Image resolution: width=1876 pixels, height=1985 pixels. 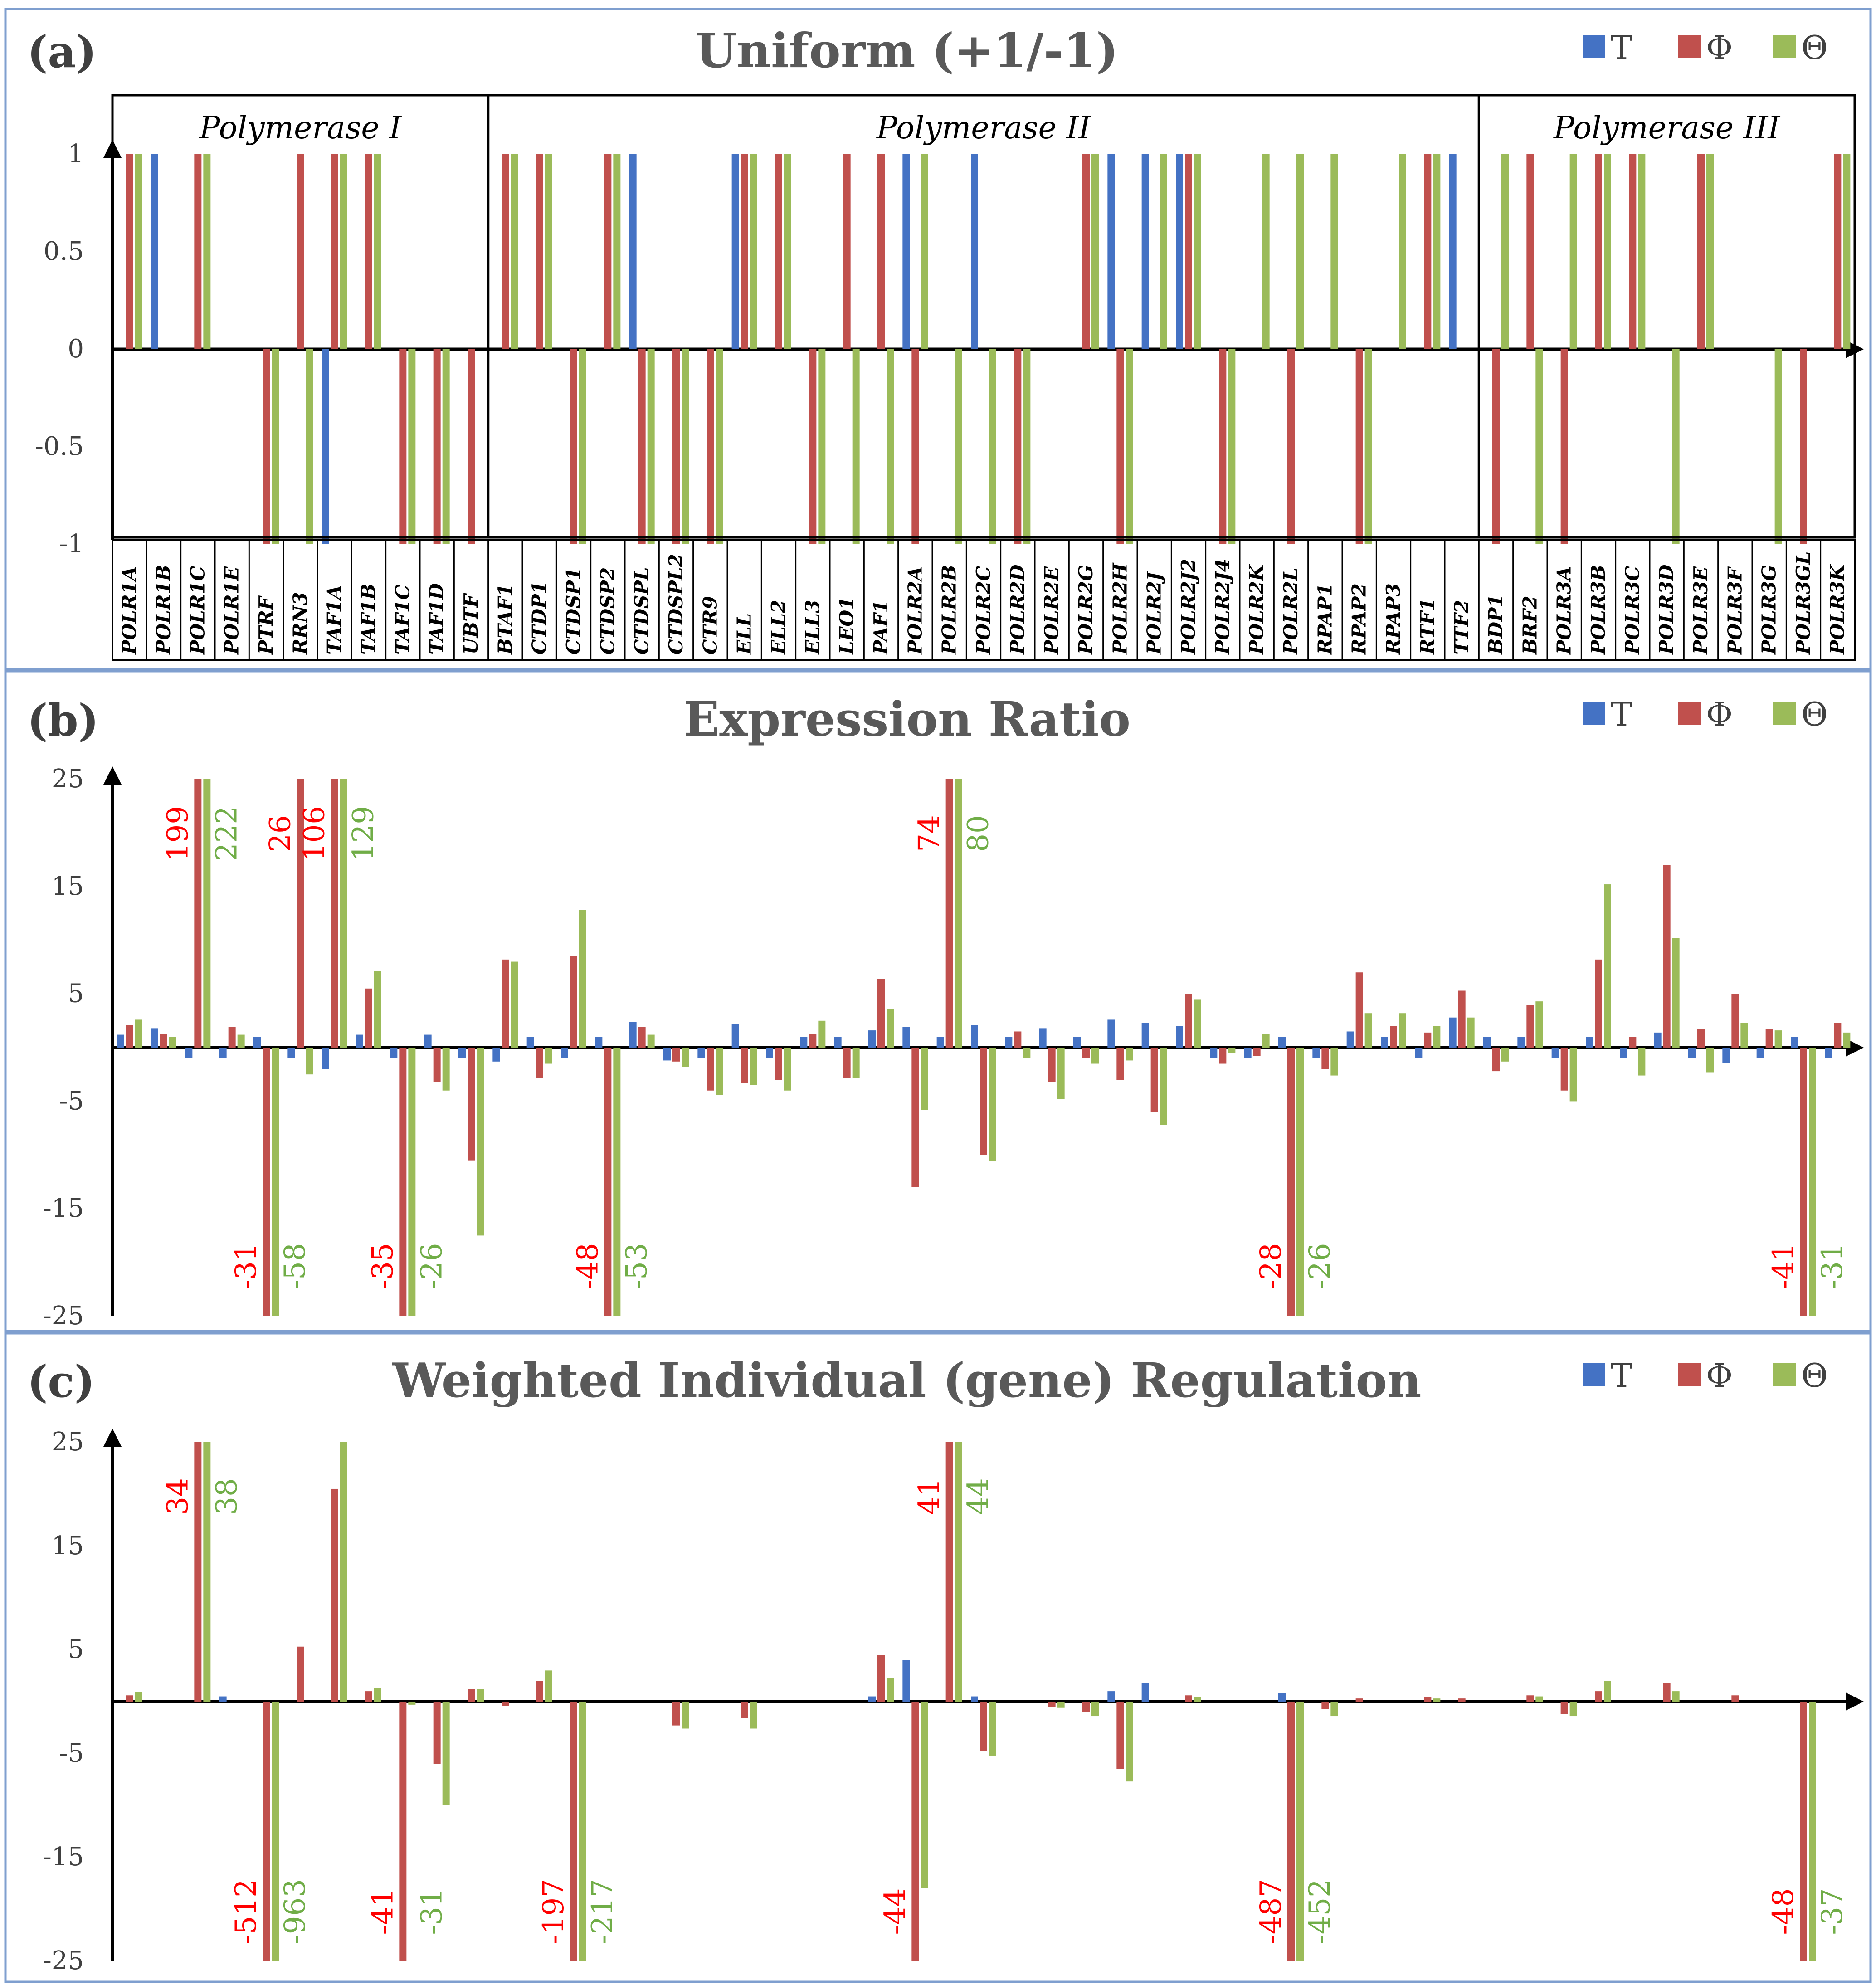 I want to click on bar-annotation: -26, so click(x=431, y=1266).